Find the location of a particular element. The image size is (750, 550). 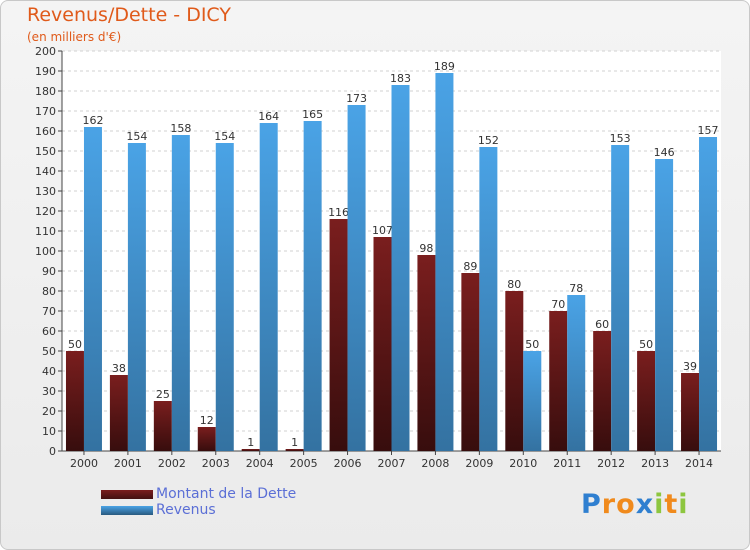

data-label: 39 is located at coordinates (690, 366).